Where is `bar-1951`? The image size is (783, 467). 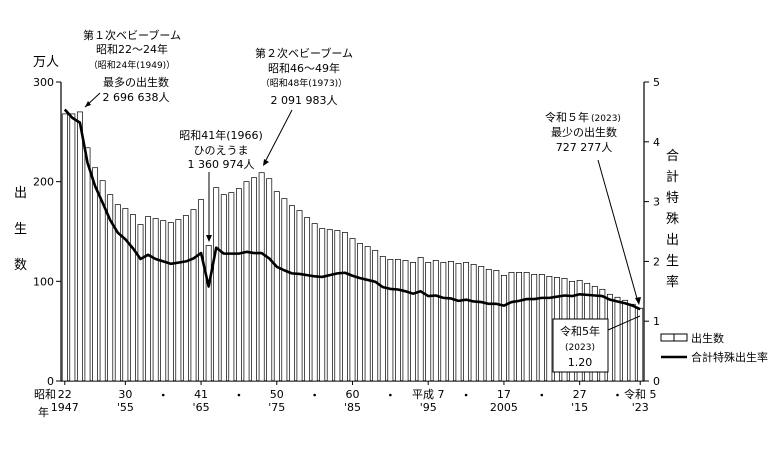 bar-1951 is located at coordinates (95, 274).